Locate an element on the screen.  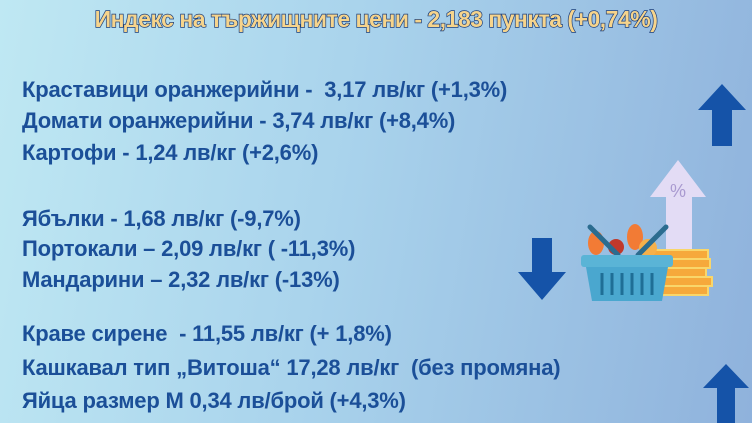
price-item: Яйца размер М 0,34 лв/брой (+4,3%) is located at coordinates (214, 400).